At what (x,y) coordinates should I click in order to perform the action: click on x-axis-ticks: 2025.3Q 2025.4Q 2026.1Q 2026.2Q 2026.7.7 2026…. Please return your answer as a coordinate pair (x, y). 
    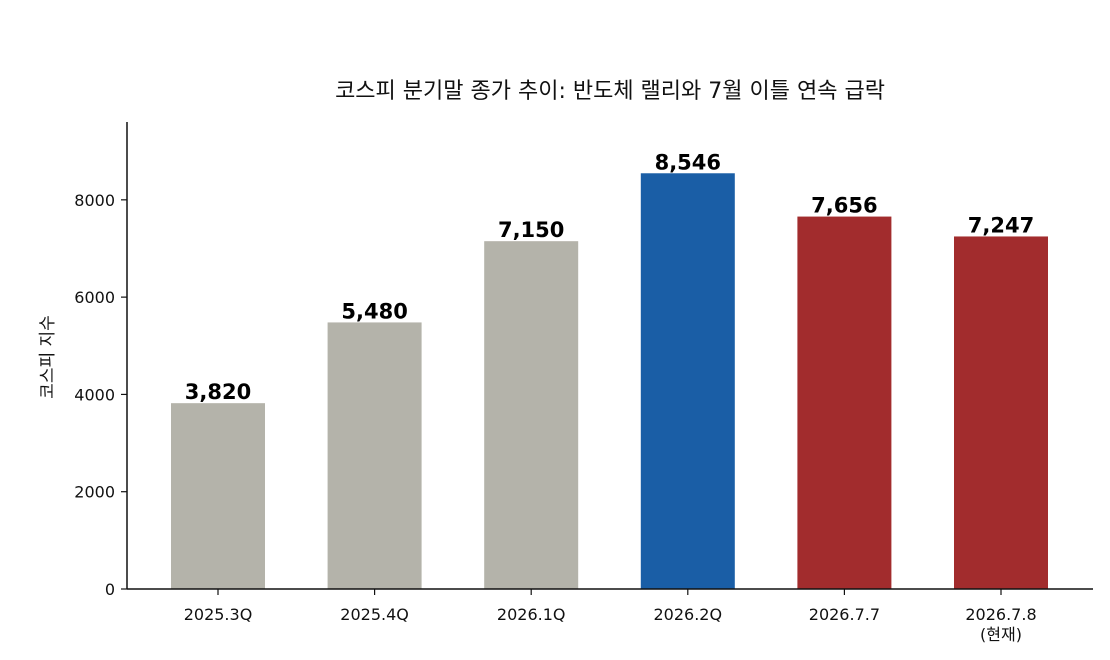
    Looking at the image, I should click on (610, 616).